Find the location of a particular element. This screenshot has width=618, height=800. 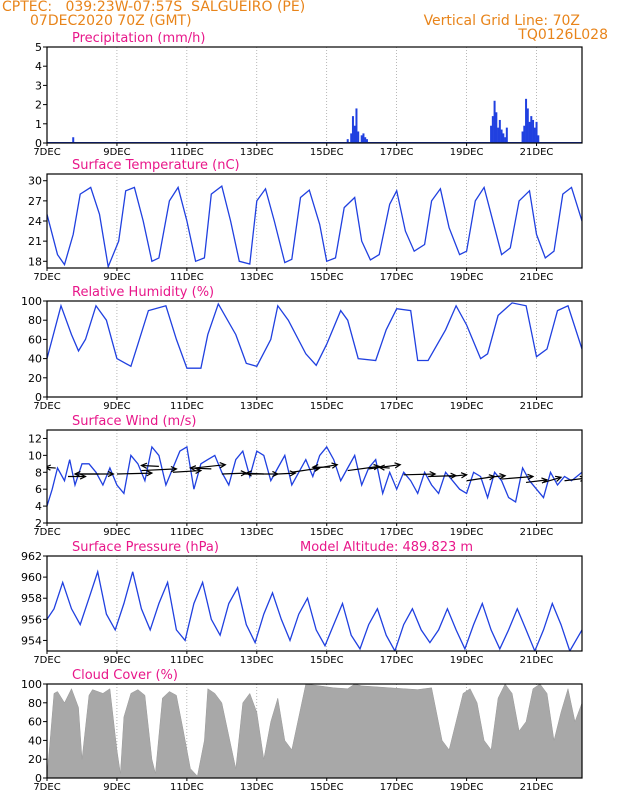

wind-xtick-label: 17DEC is located at coordinates (397, 532).